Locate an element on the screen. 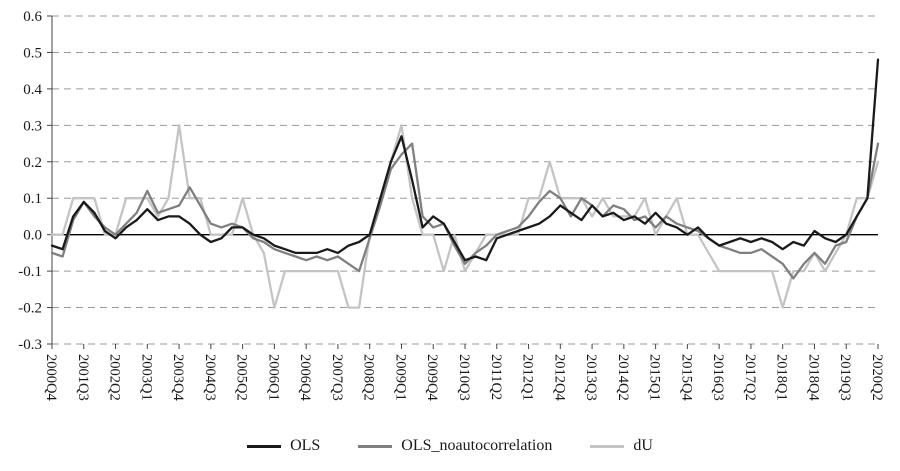 The height and width of the screenshot is (471, 900). legend: OLS OLS_noautocorrelation dU is located at coordinates (450, 446).